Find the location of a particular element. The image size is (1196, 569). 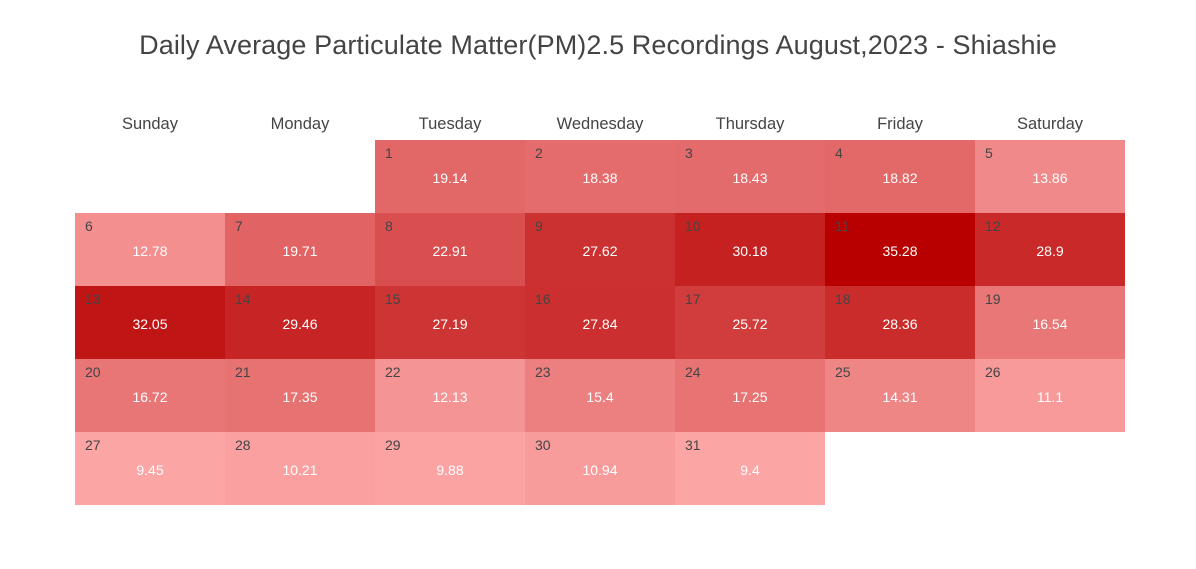

day-cell-13: 13 32.05 is located at coordinates (150, 322).